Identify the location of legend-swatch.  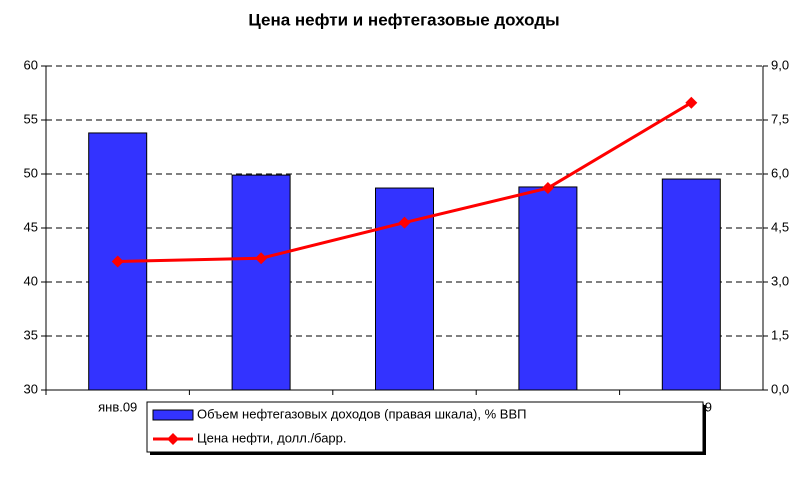
(173, 415).